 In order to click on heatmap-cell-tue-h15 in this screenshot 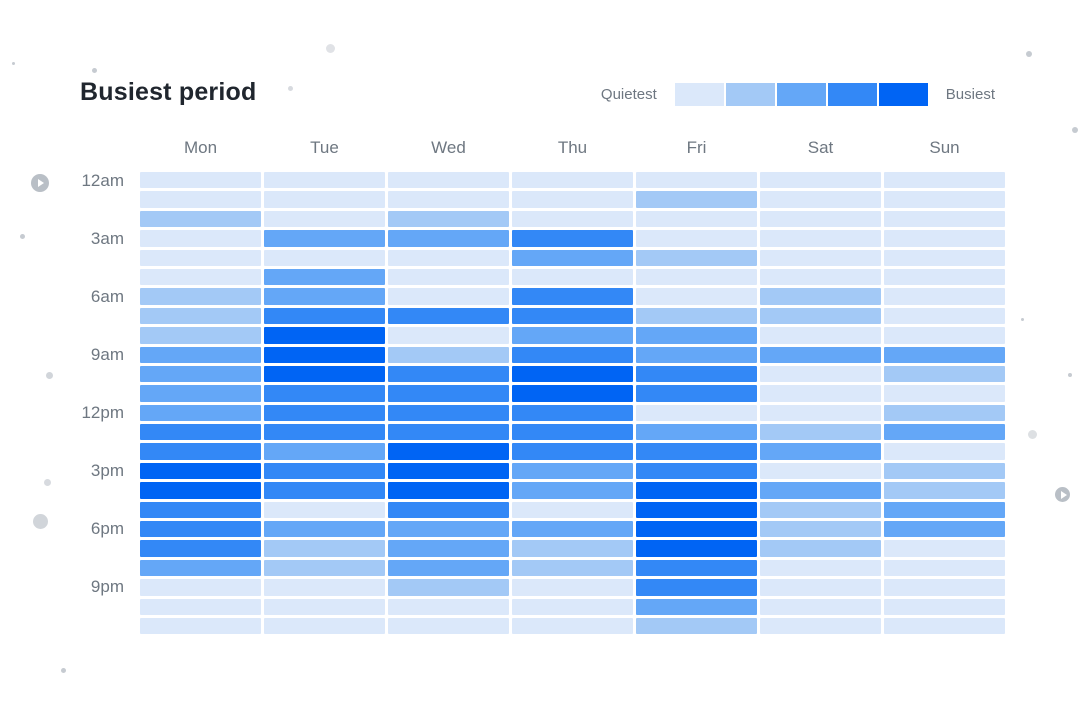, I will do `click(324, 471)`.